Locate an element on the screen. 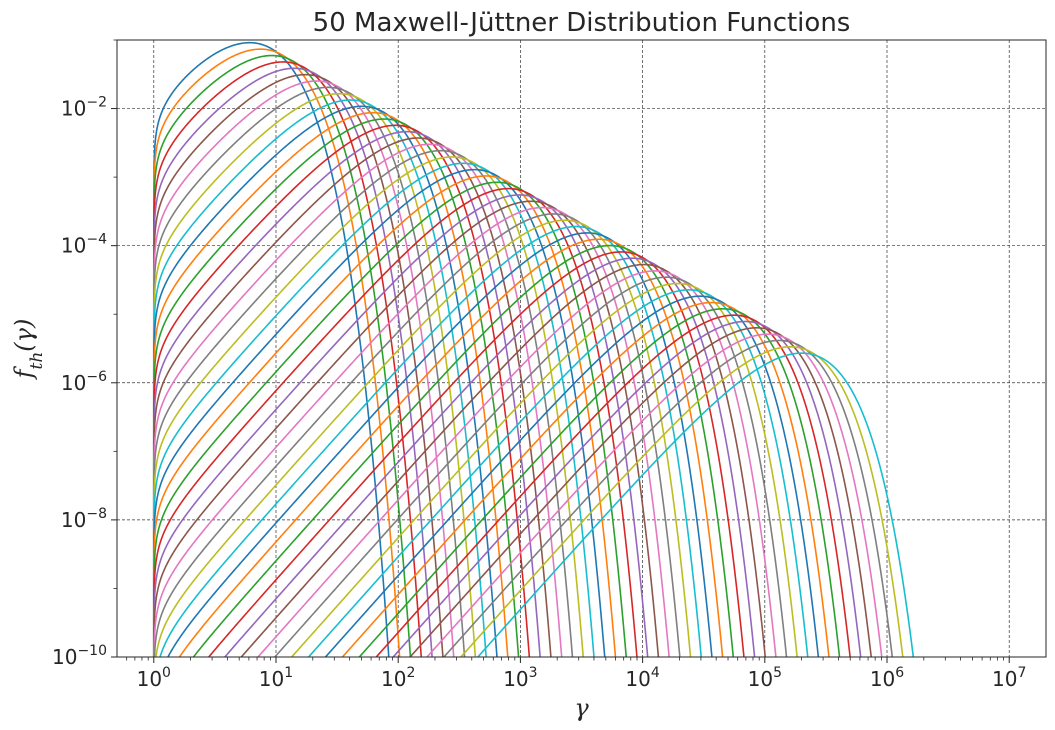 This screenshot has width=1055, height=730. y-tick-label: 10⁻⁶ is located at coordinates (84, 382).